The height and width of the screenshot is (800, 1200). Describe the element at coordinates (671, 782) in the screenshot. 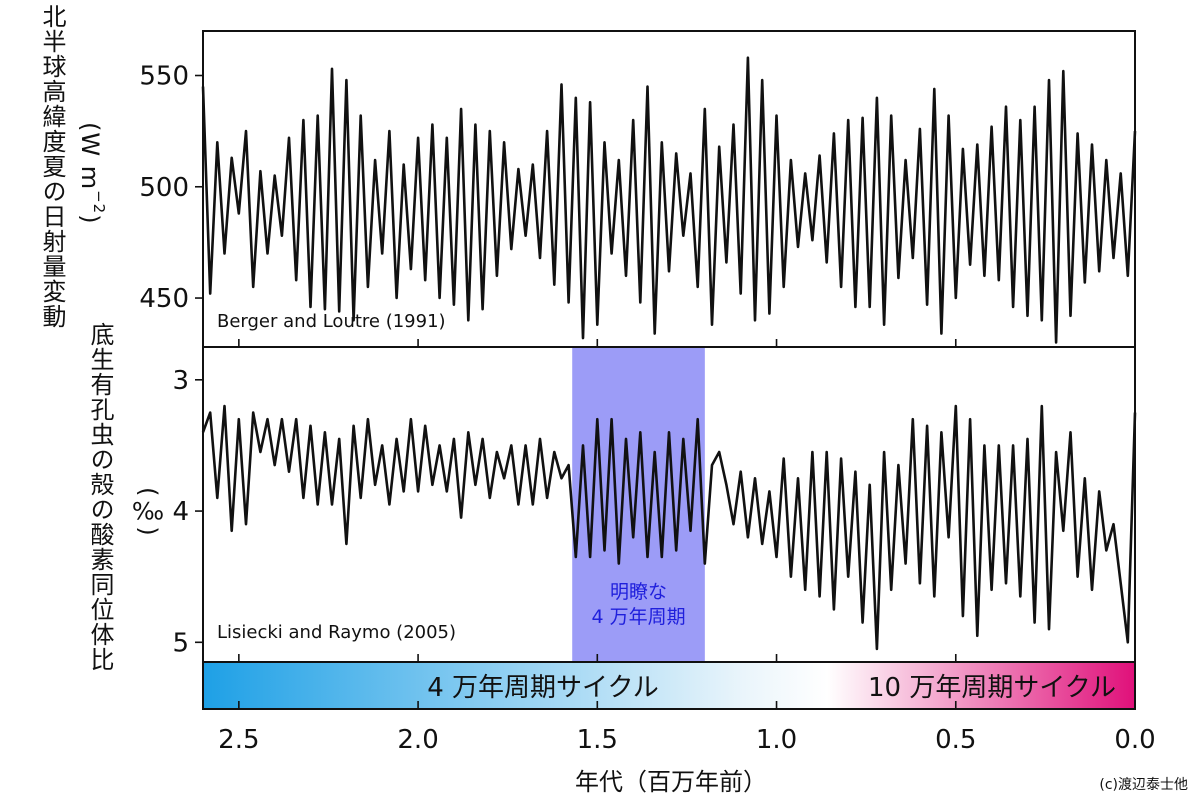

I see `x-axis-label: 年代（百万年前）` at that location.